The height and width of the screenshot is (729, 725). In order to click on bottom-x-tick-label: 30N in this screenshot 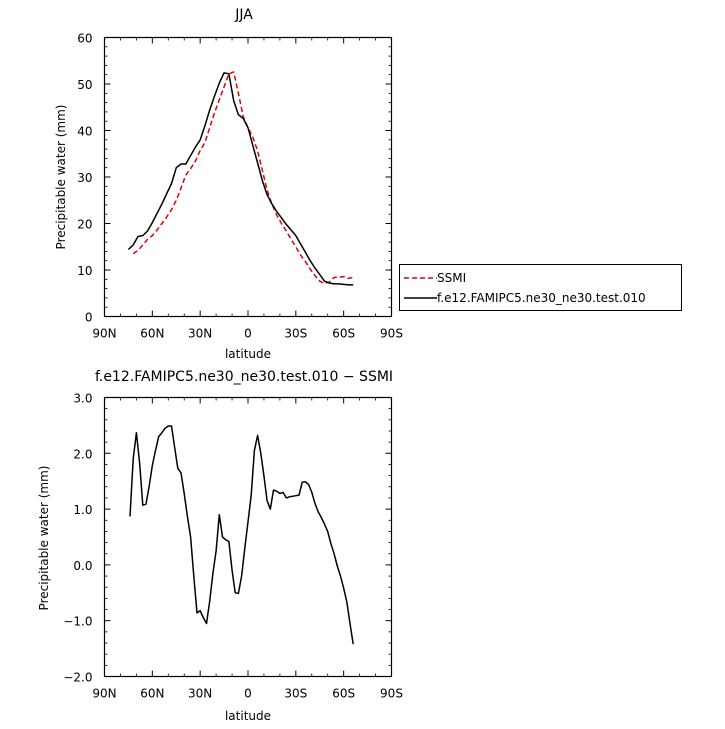, I will do `click(200, 694)`.